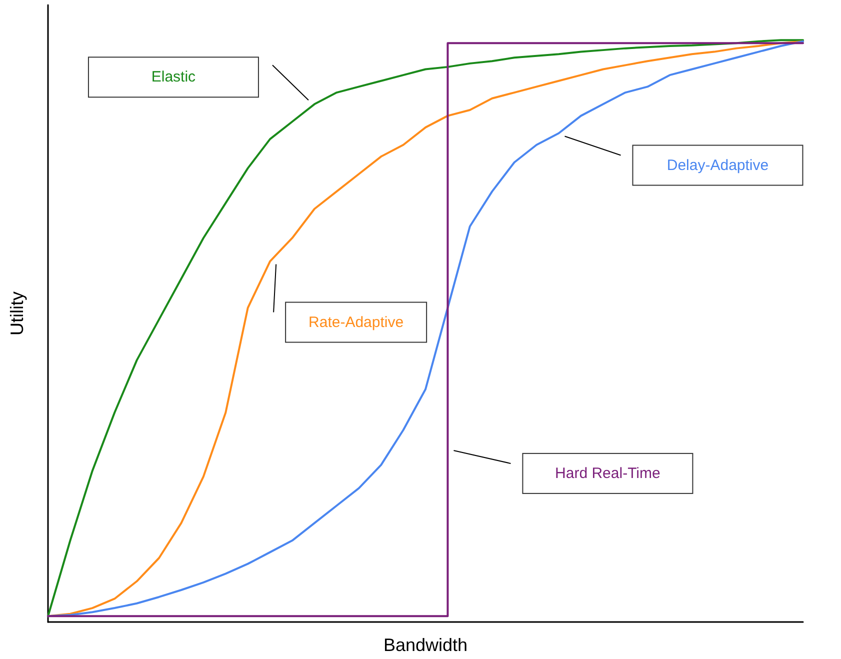 This screenshot has height=659, width=841. I want to click on text: Elastic, so click(173, 77).